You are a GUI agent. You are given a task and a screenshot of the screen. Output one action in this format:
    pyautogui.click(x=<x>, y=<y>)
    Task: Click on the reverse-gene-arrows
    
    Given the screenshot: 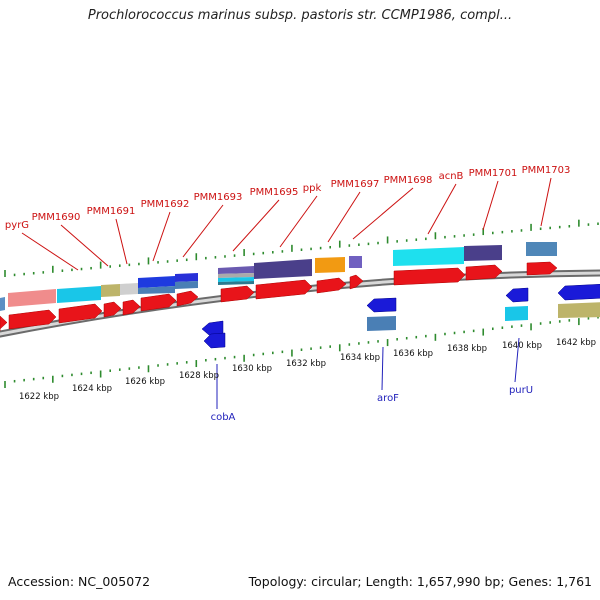 What is the action you would take?
    pyautogui.click(x=400, y=316)
    